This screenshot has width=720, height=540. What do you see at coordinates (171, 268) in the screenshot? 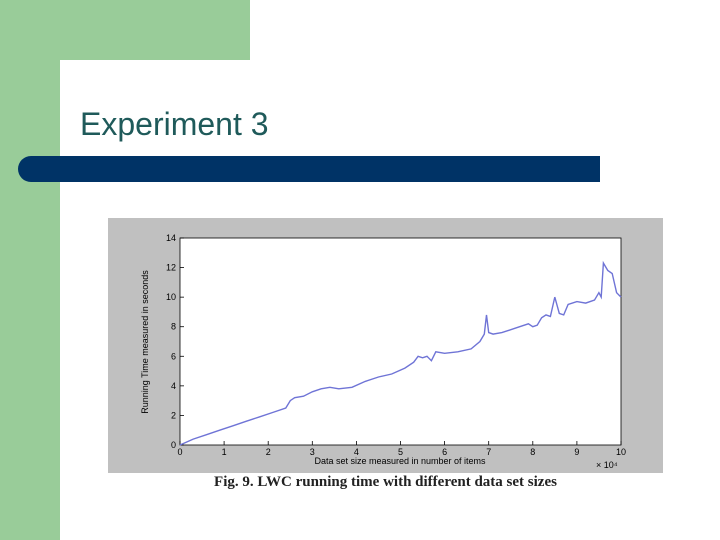
I see `y-tick-label: 12` at bounding box center [171, 268].